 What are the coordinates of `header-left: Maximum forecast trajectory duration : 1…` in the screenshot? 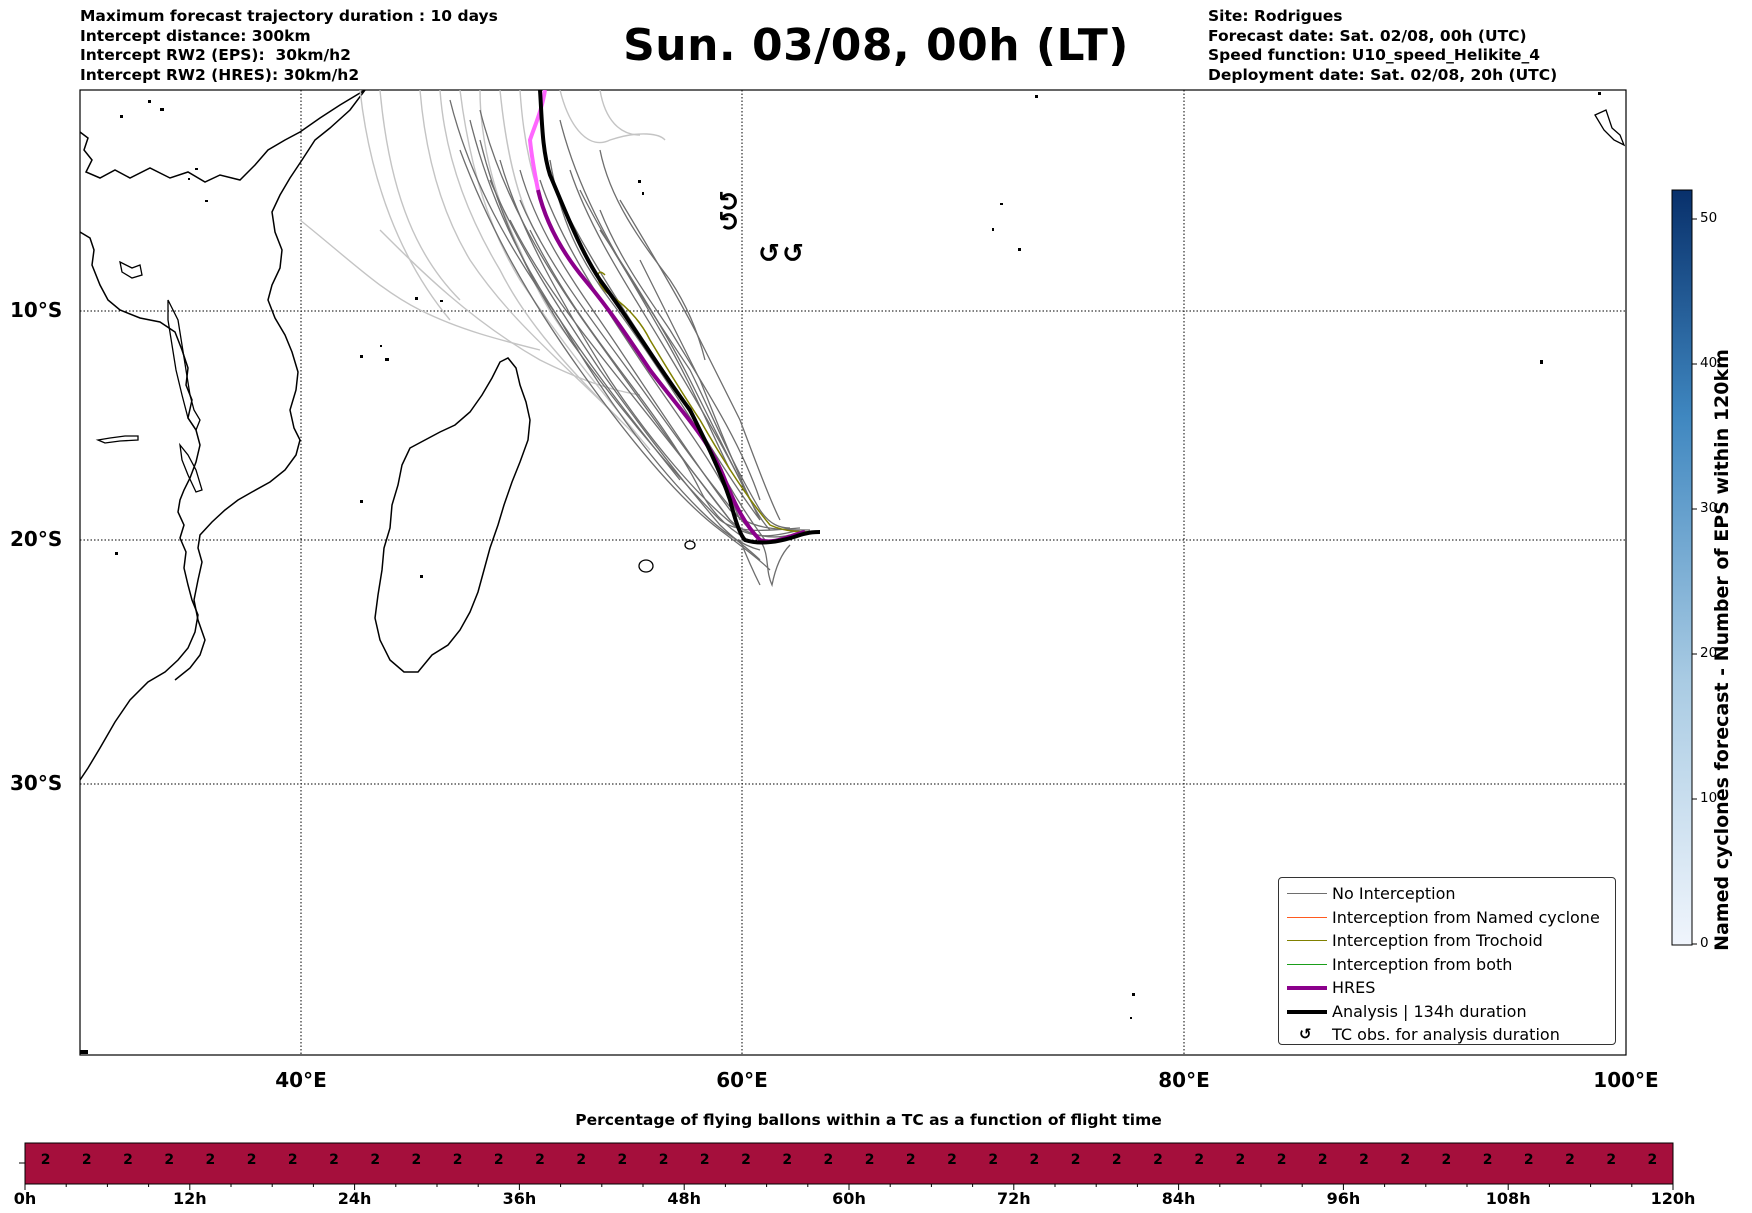 It's located at (289, 46).